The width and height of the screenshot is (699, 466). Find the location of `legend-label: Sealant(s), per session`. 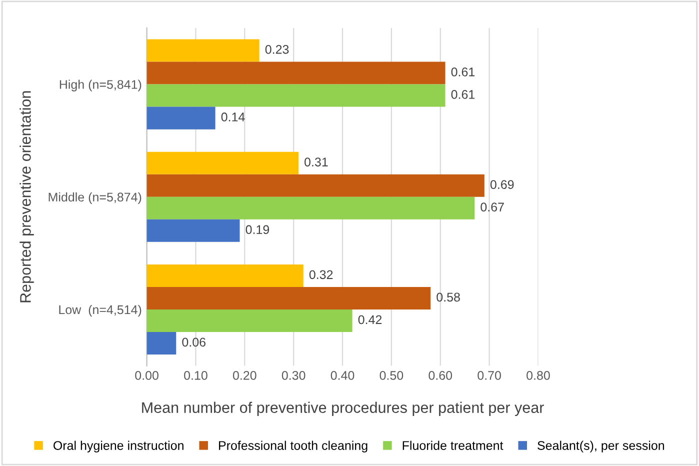

legend-label: Sealant(s), per session is located at coordinates (601, 446).